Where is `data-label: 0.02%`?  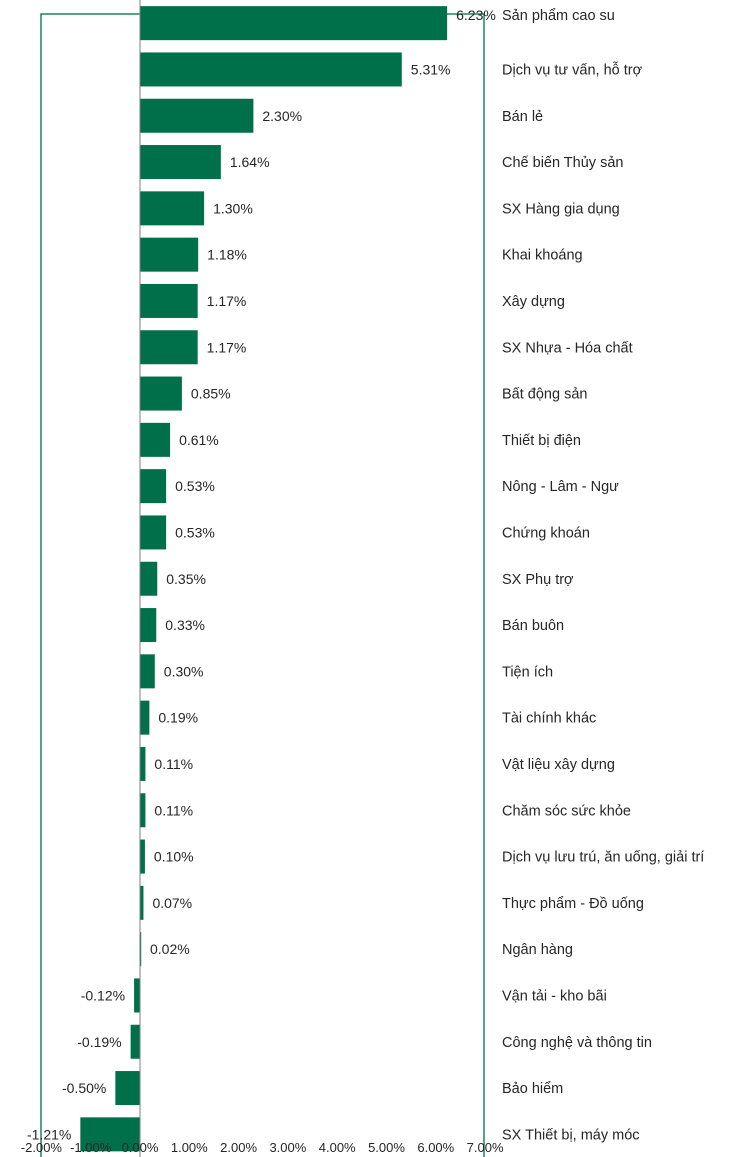 data-label: 0.02% is located at coordinates (170, 949).